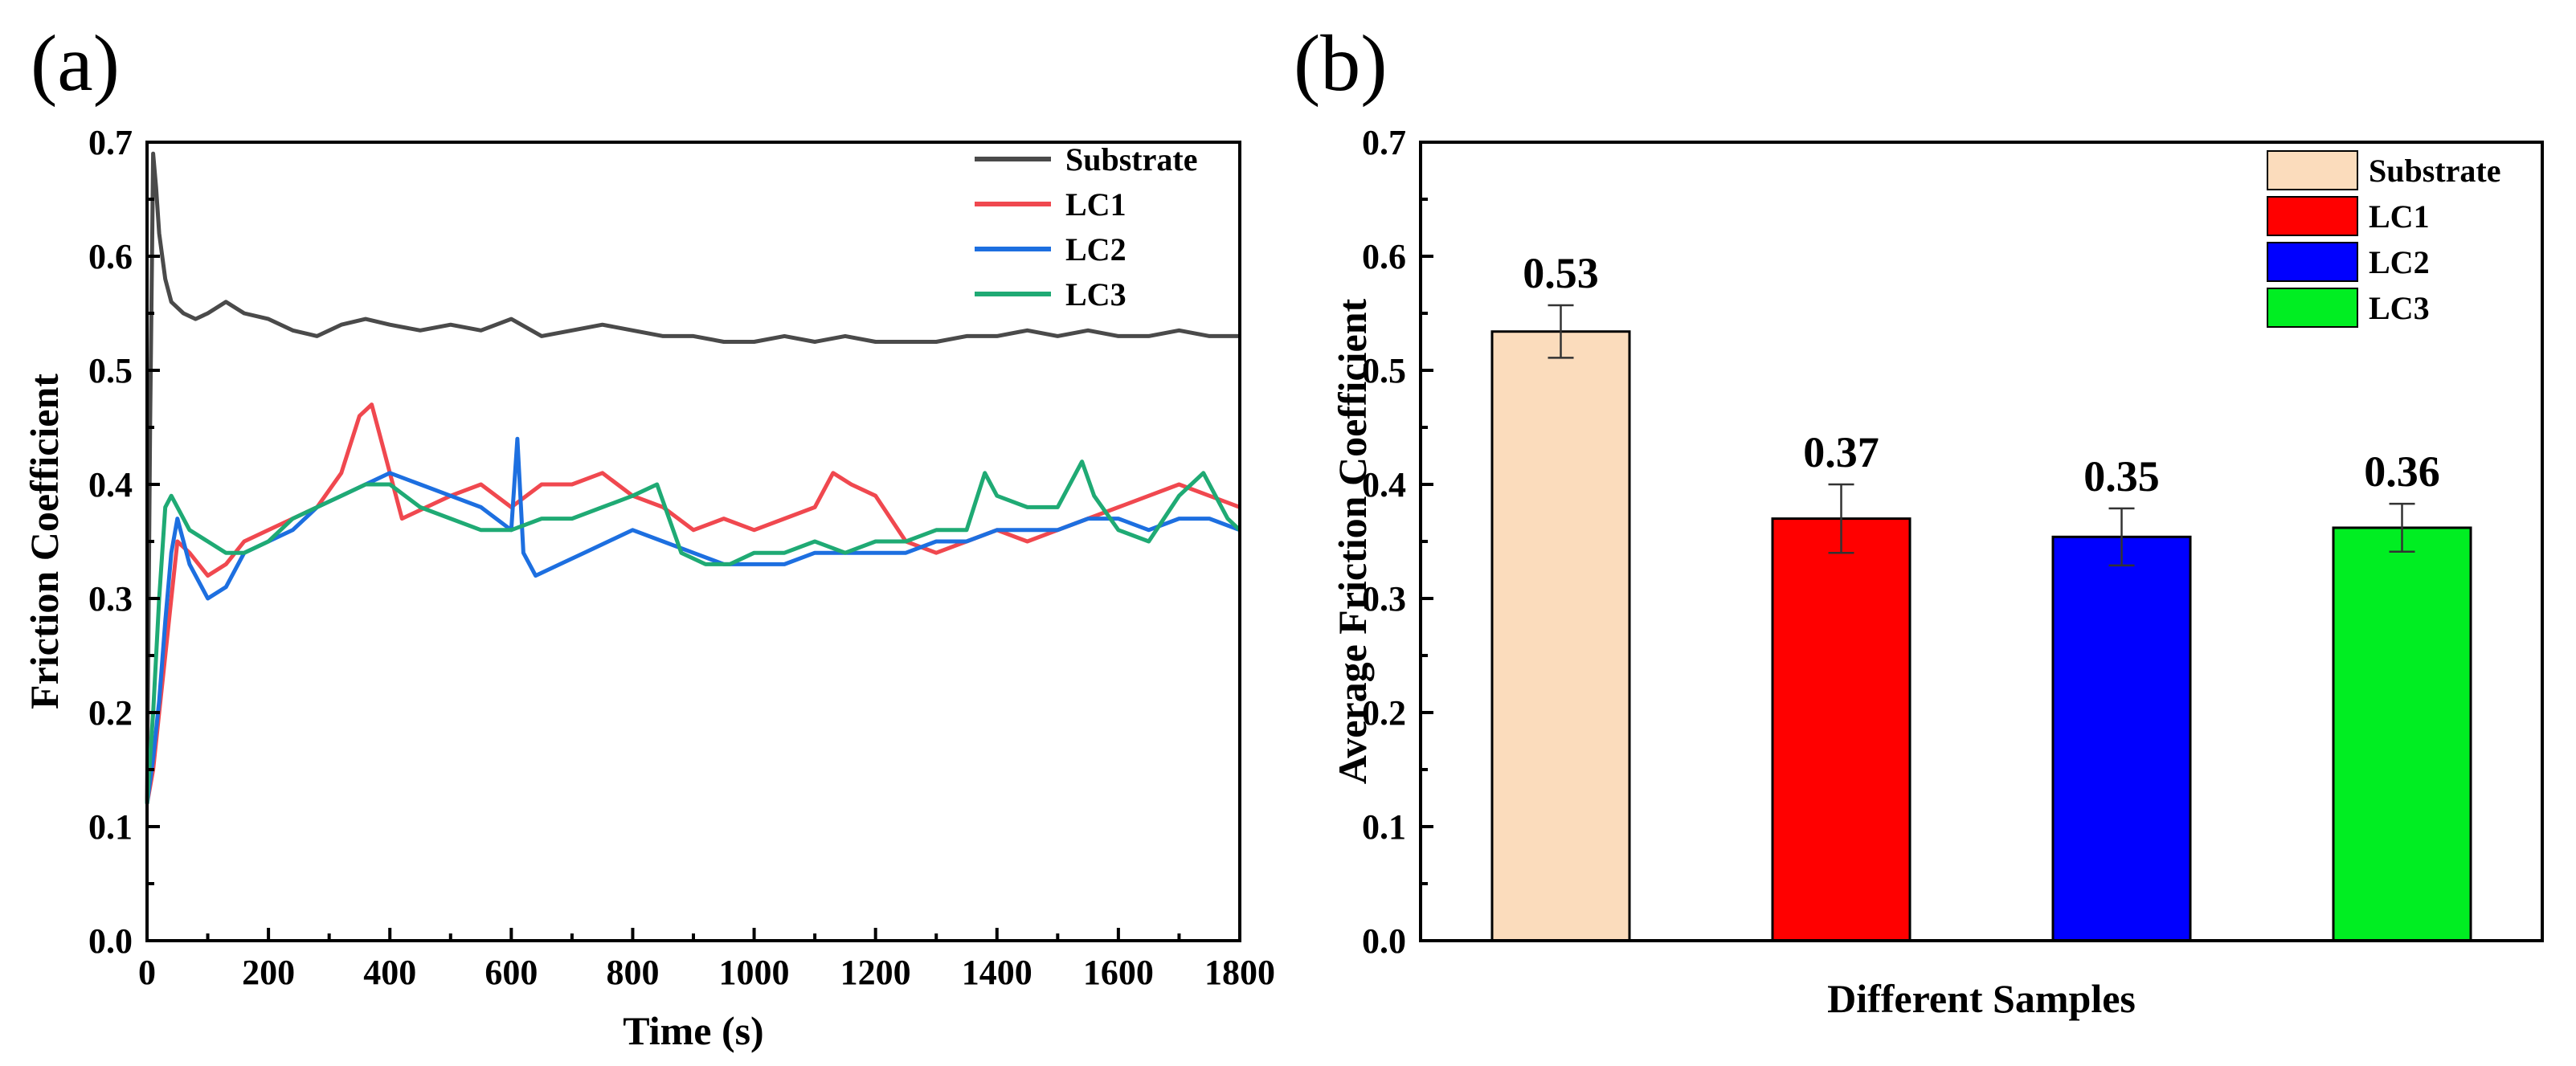 Image resolution: width=2576 pixels, height=1066 pixels. What do you see at coordinates (512, 972) in the screenshot?
I see `x-tick-label: 600` at bounding box center [512, 972].